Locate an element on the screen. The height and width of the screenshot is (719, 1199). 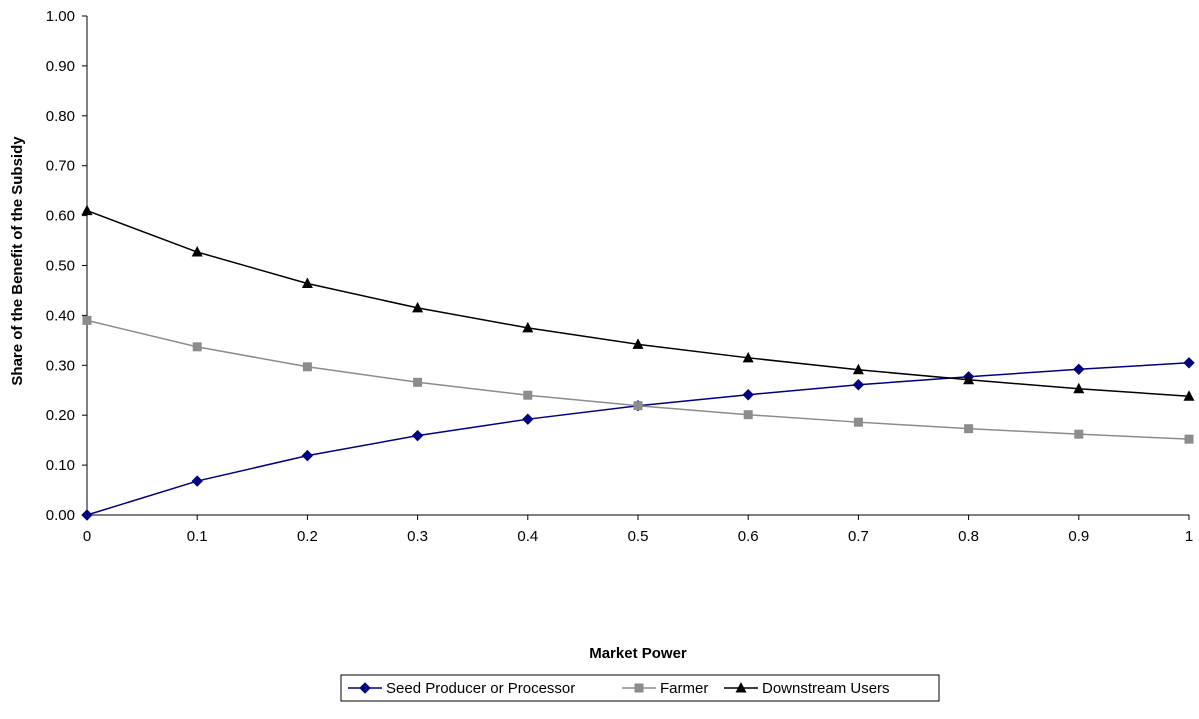
legend-label: Seed Producer or Processor is located at coordinates (480, 688).